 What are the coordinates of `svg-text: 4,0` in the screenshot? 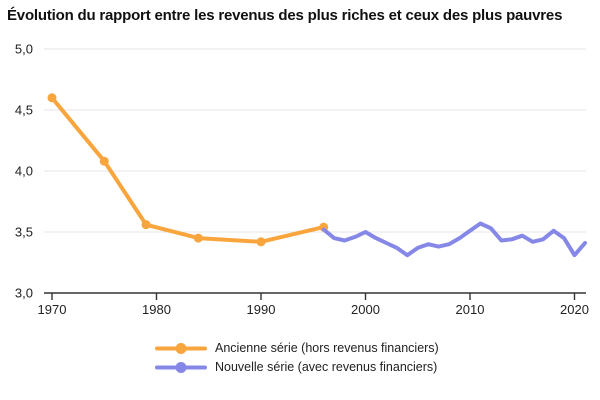 It's located at (24, 171).